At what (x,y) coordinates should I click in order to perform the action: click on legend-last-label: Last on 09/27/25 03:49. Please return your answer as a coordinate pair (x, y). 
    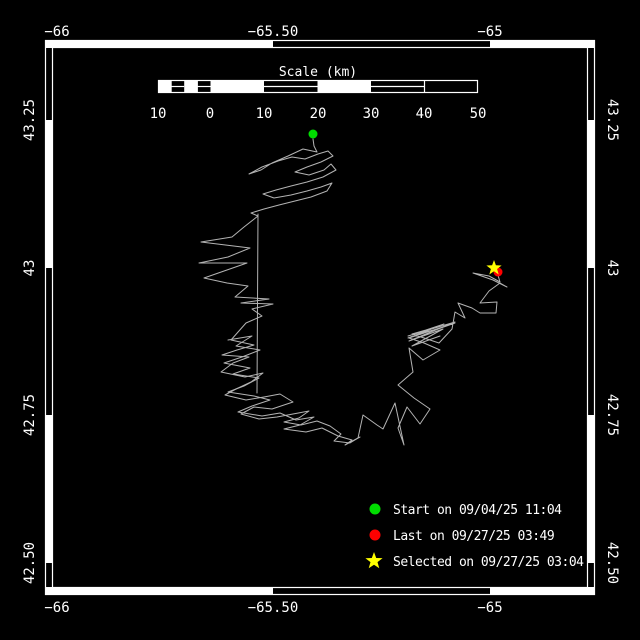
    Looking at the image, I should click on (473, 536).